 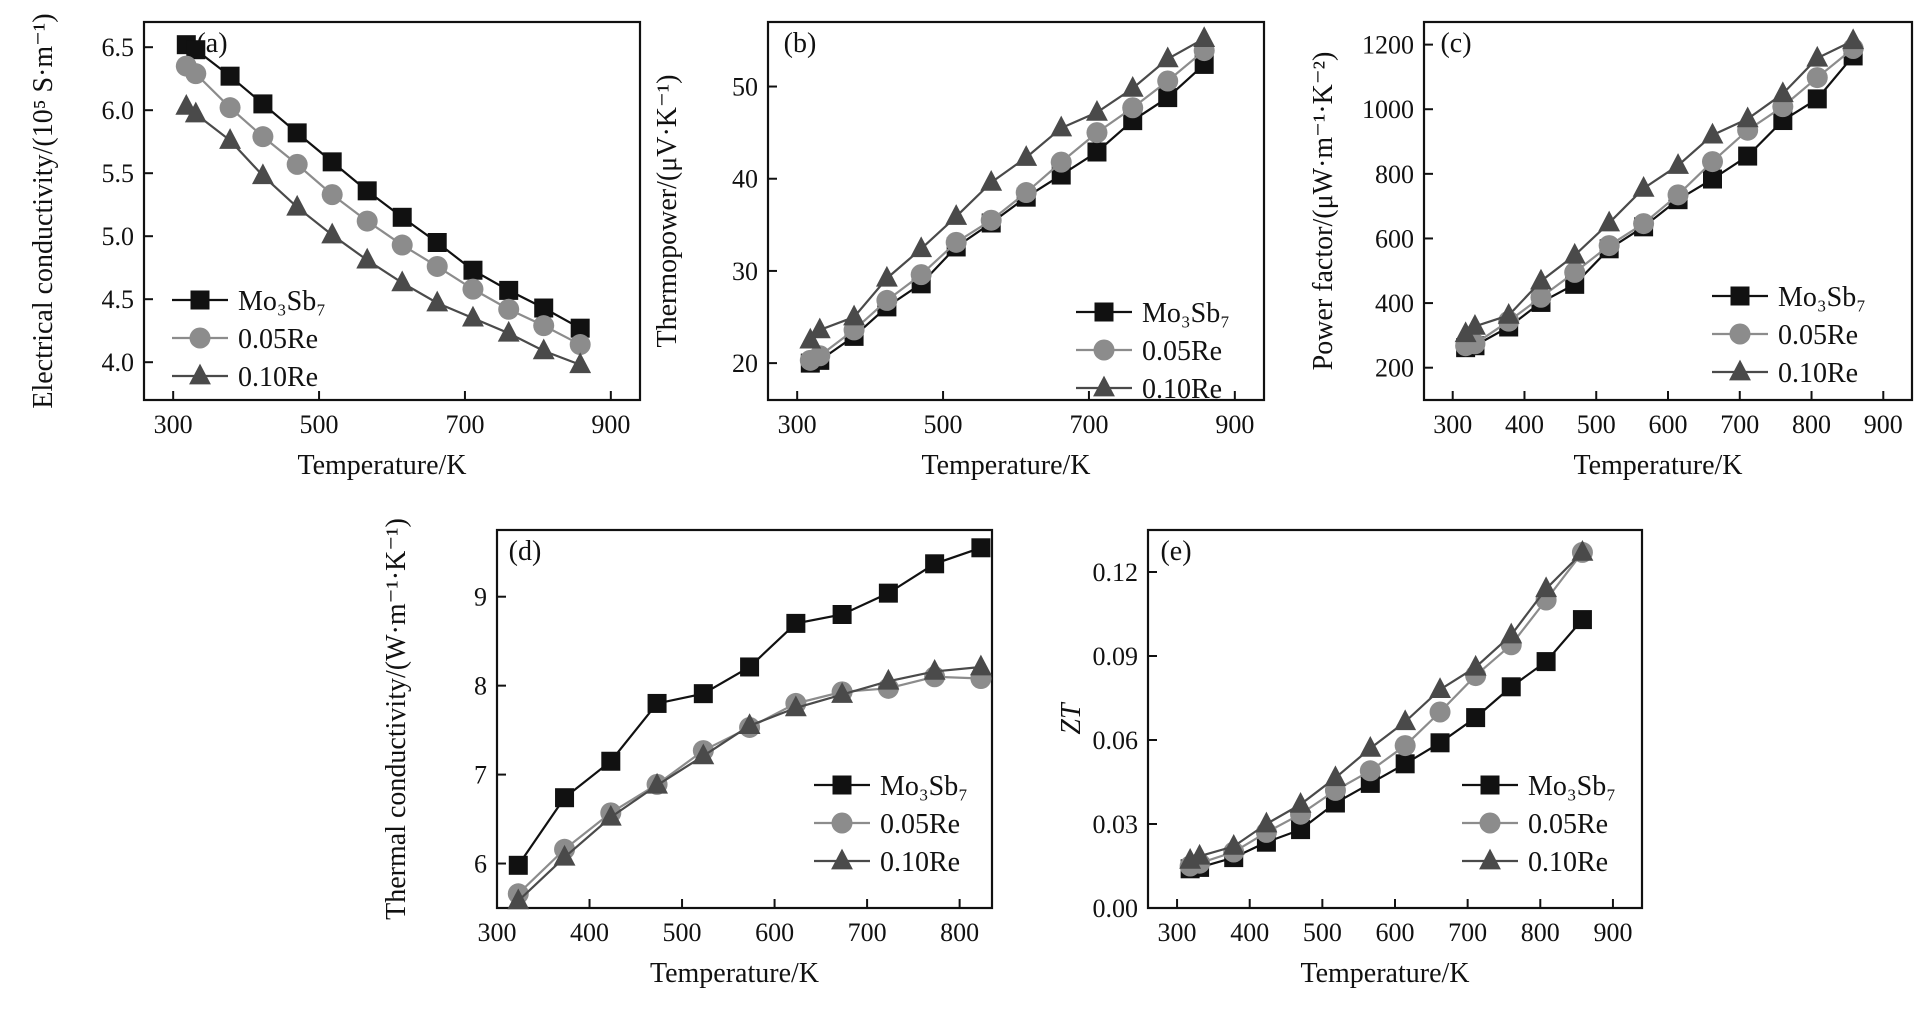 What do you see at coordinates (1657, 465) in the screenshot?
I see `x-axis-label: Temperature/K` at bounding box center [1657, 465].